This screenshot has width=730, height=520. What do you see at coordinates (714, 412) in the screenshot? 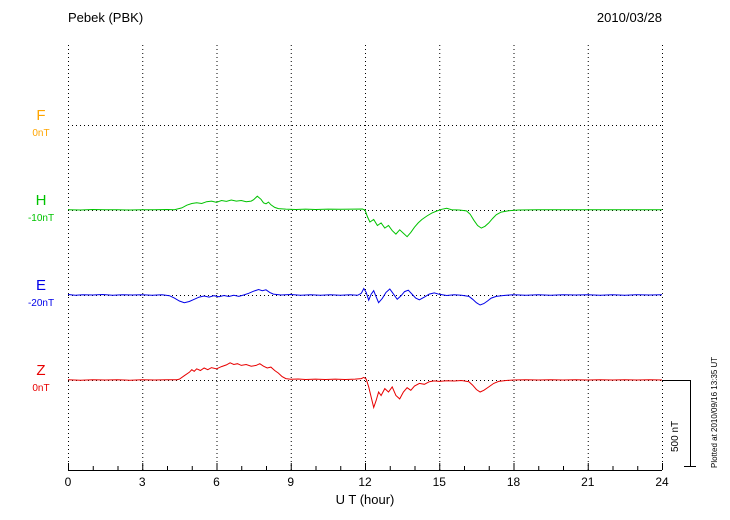
I see `plotted-at-footnote: Plotted at 2010/09/16 13:35 UT` at bounding box center [714, 412].